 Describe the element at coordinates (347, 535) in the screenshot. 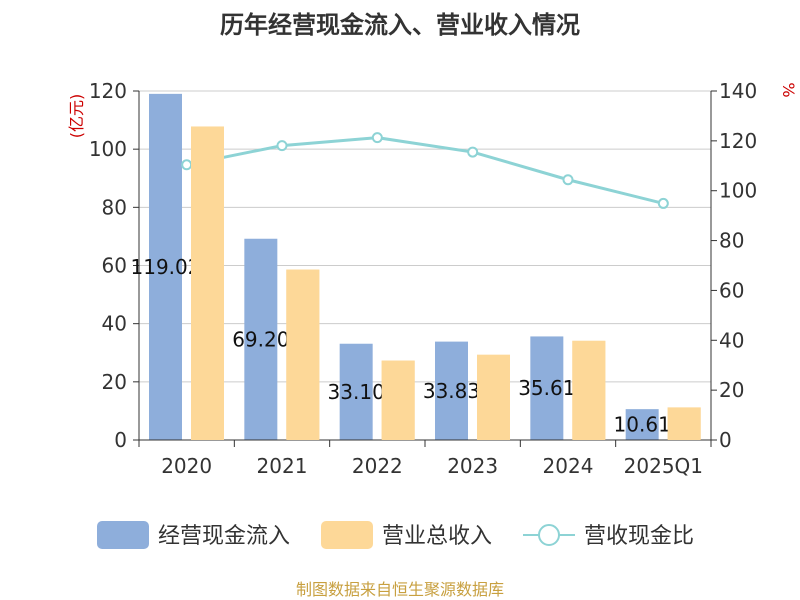

I see `legend-swatch-revenue` at that location.